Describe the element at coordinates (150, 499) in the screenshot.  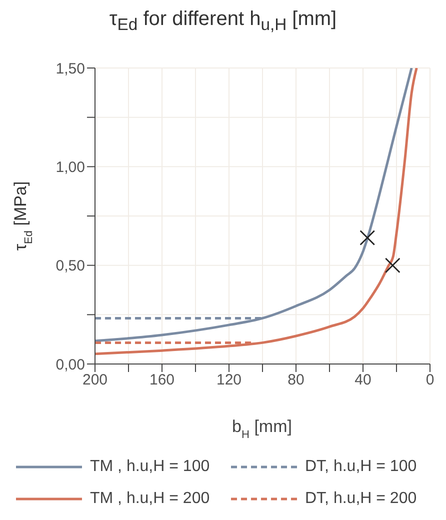
I see `legend-label: TM , h.u,H = 200` at that location.